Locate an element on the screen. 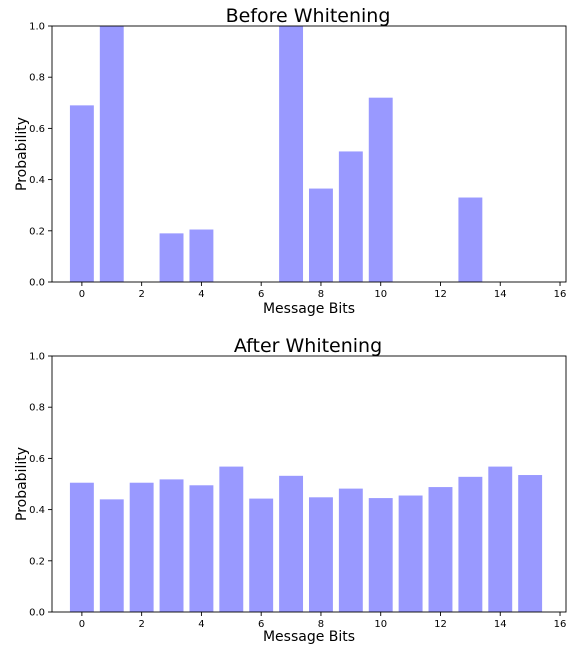  chart-title: After Whitening is located at coordinates (308, 346).